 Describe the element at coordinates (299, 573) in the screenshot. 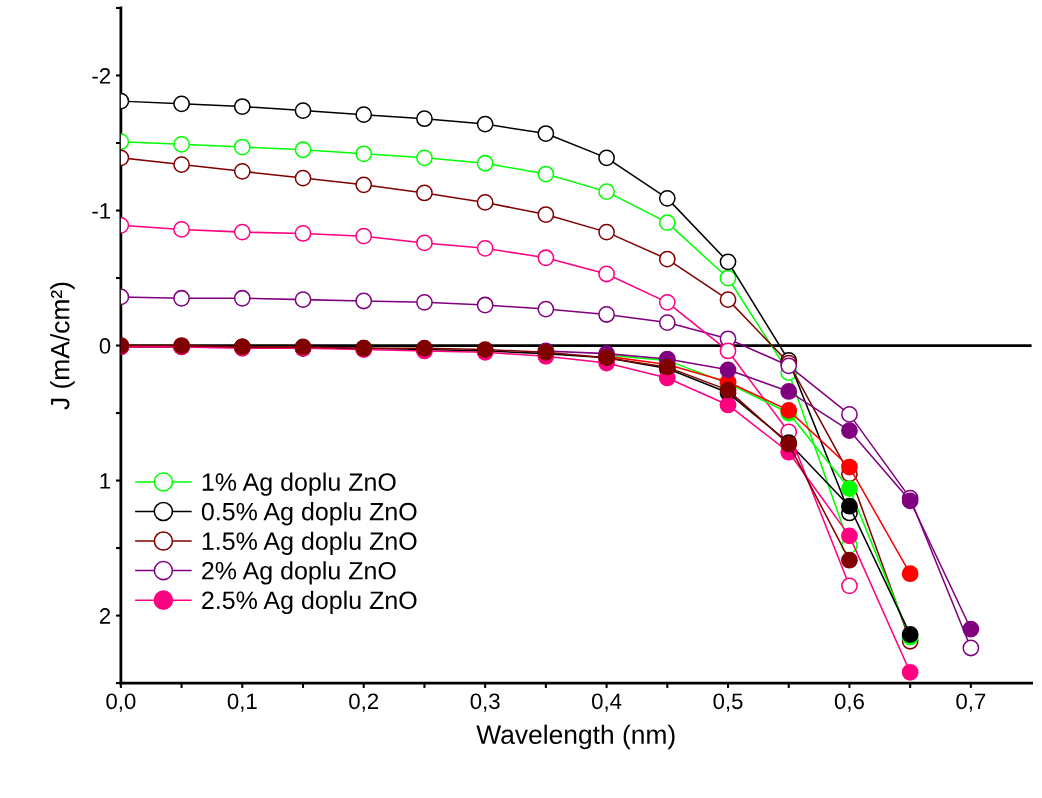

I see `legend-label: 2% Ag doplu ZnO` at that location.